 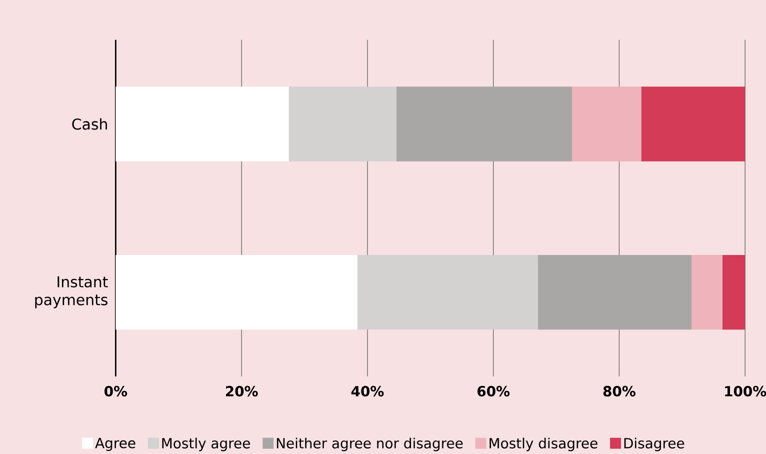 What do you see at coordinates (89, 124) in the screenshot?
I see `y-tick-label: Cash` at bounding box center [89, 124].